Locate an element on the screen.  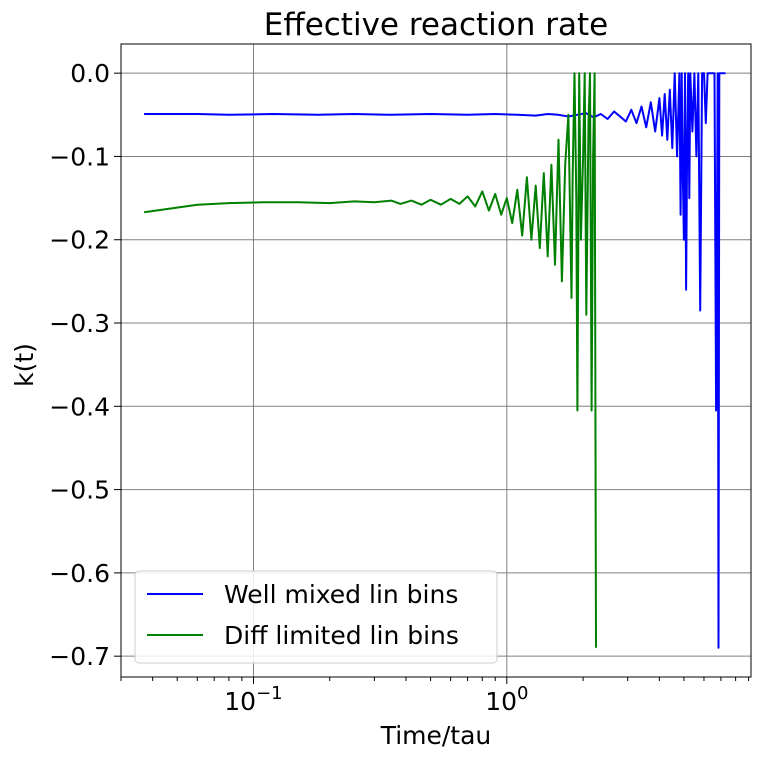
x-tick-label: 10⁰ is located at coordinates (506, 699).